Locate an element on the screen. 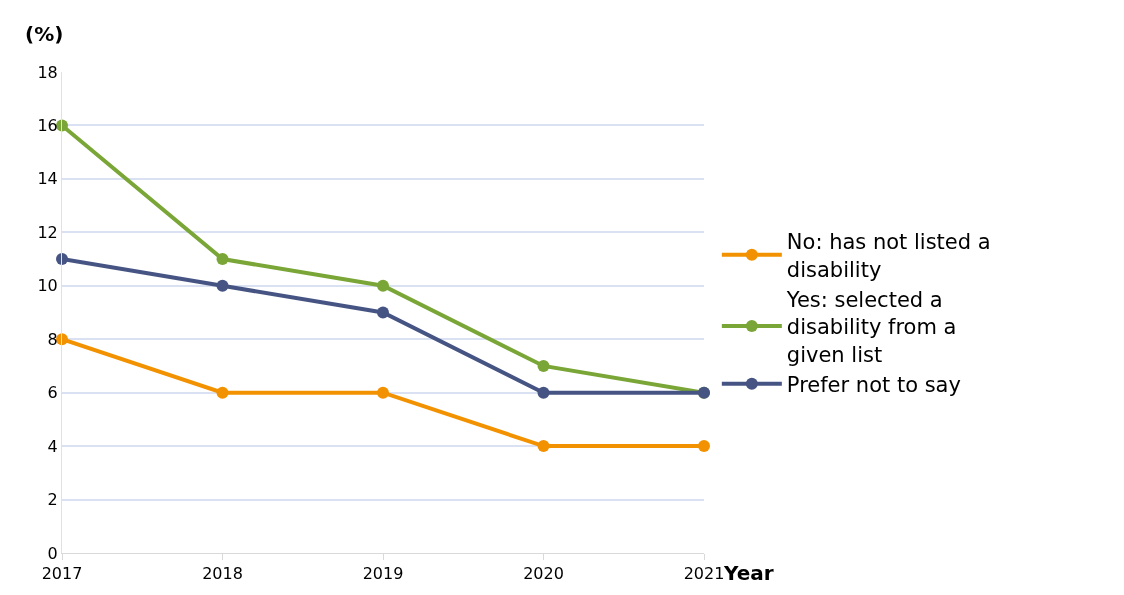 The height and width of the screenshot is (595, 1124). x-tick-label: 2019 is located at coordinates (383, 574).